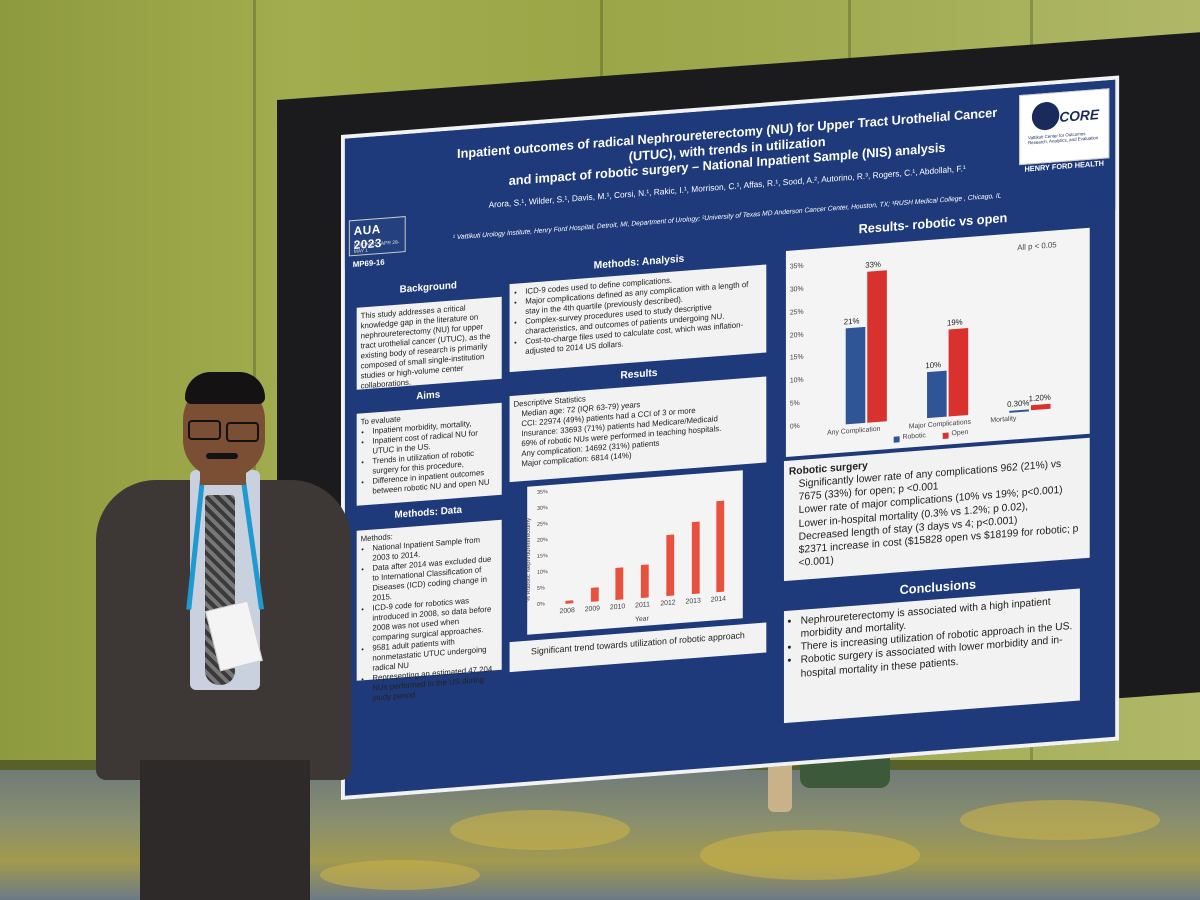 This screenshot has width=1200, height=900. I want to click on comp-bar-label: 0.30%, so click(1018, 403).